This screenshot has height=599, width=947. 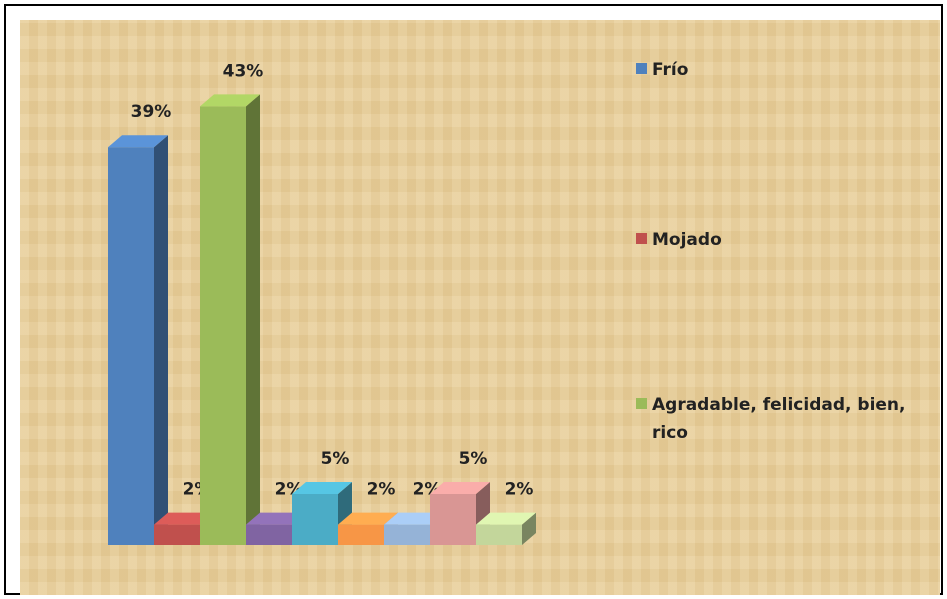 What do you see at coordinates (781, 240) in the screenshot?
I see `legend-item: Mojado` at bounding box center [781, 240].